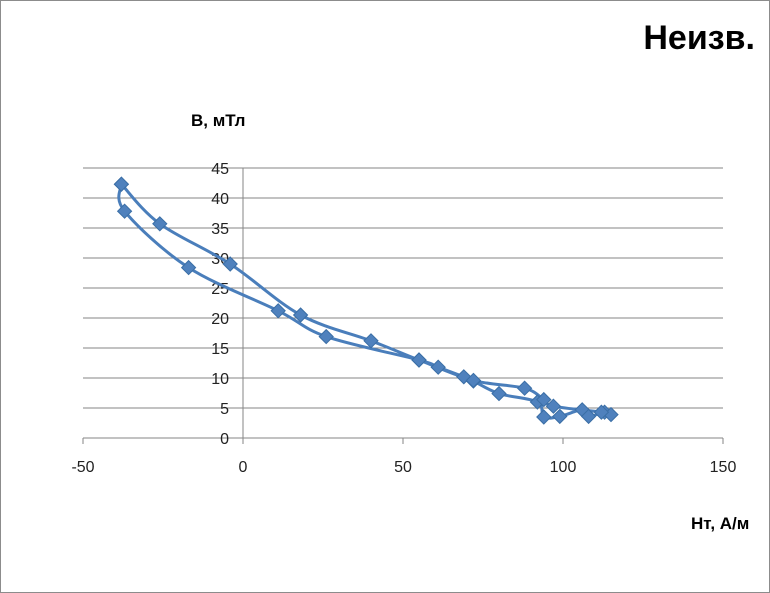 This screenshot has width=770, height=593. What do you see at coordinates (720, 523) in the screenshot?
I see `x-axis-label: Hт, А/м` at bounding box center [720, 523].